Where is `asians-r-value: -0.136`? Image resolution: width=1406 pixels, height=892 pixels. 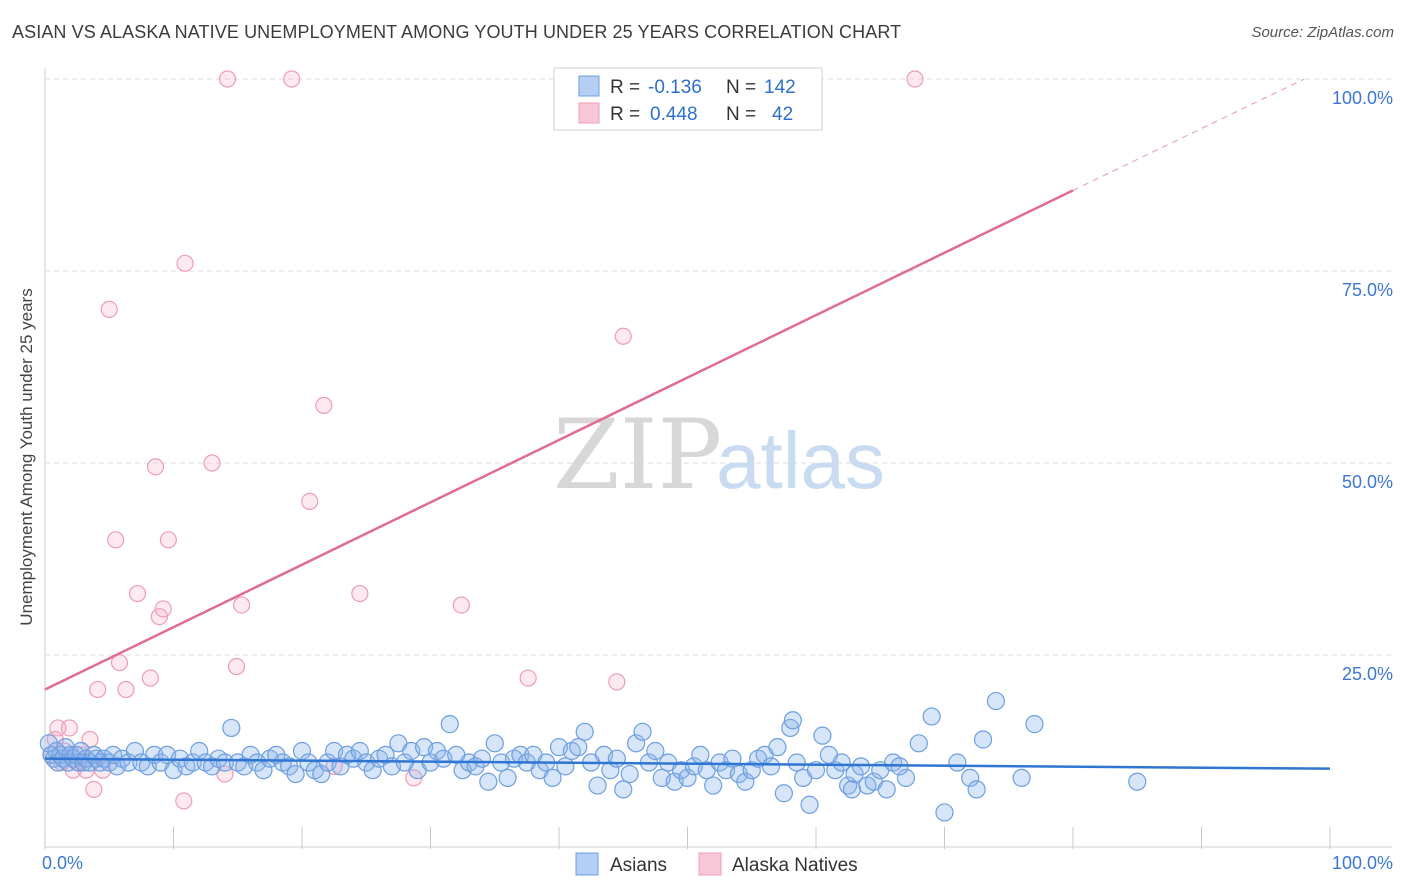
asians-r-value: -0.136 is located at coordinates (675, 87).